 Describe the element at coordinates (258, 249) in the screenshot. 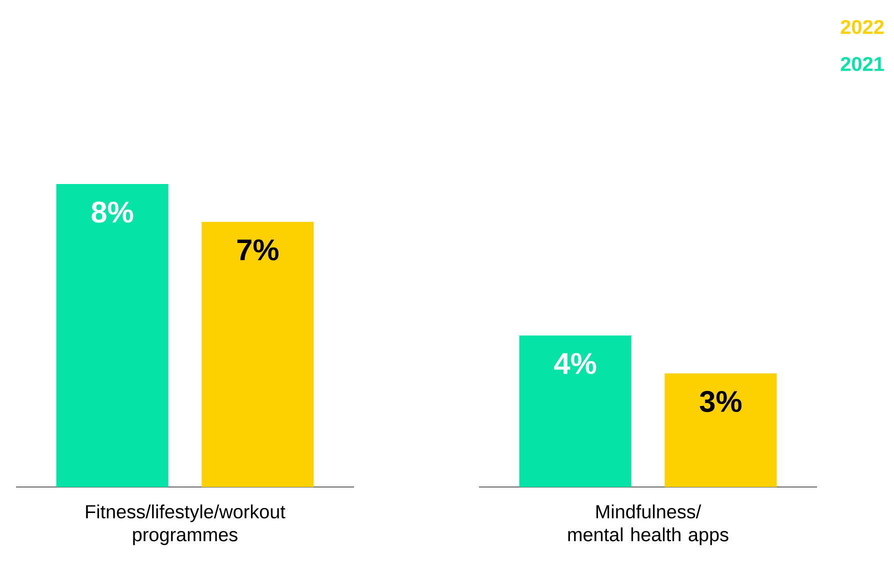

I see `data-label: 7%` at that location.